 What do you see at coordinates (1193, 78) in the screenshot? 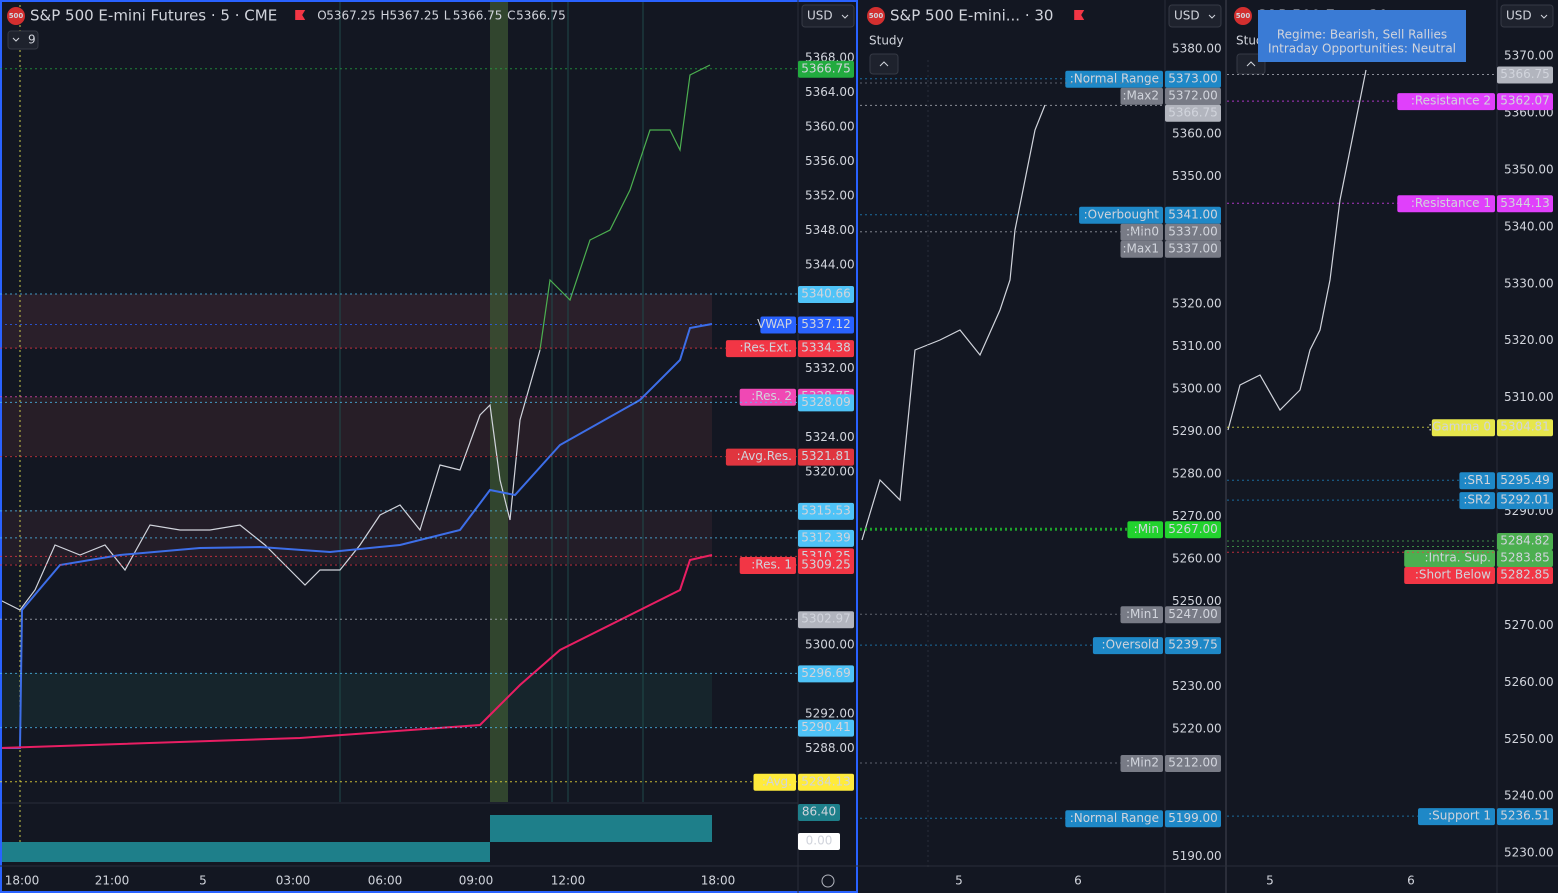
I see `price-label: 5373.00` at bounding box center [1193, 78].